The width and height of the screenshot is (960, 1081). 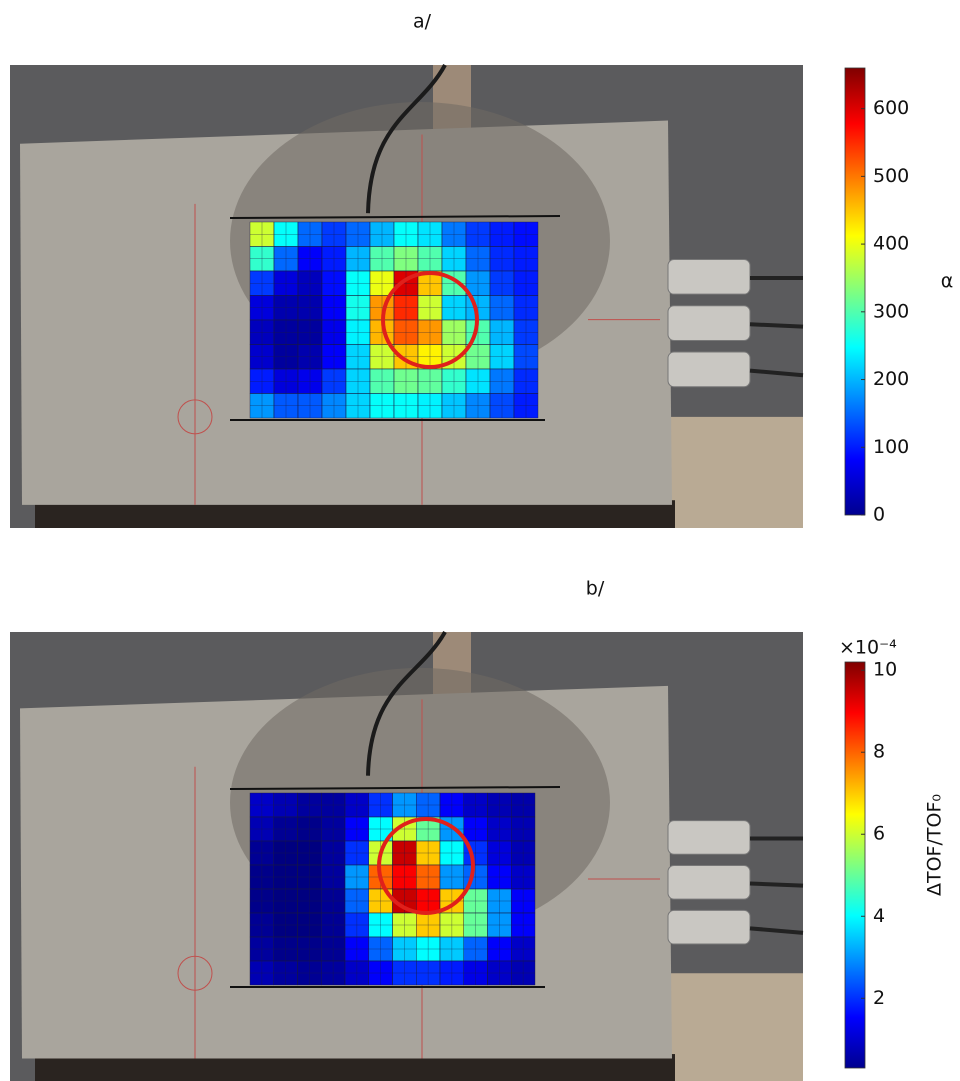 What do you see at coordinates (891, 108) in the screenshot?
I see `colorbar-tick-label: 600` at bounding box center [891, 108].